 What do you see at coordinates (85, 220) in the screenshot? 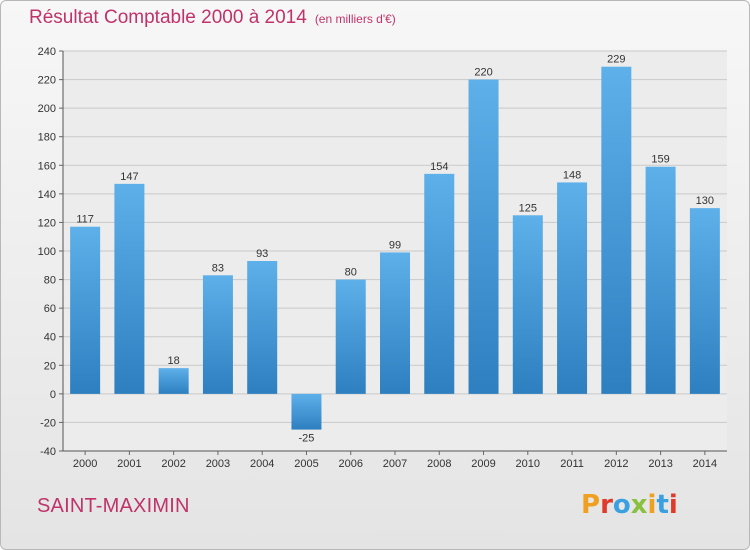
I see `data-label: 117` at bounding box center [85, 220].